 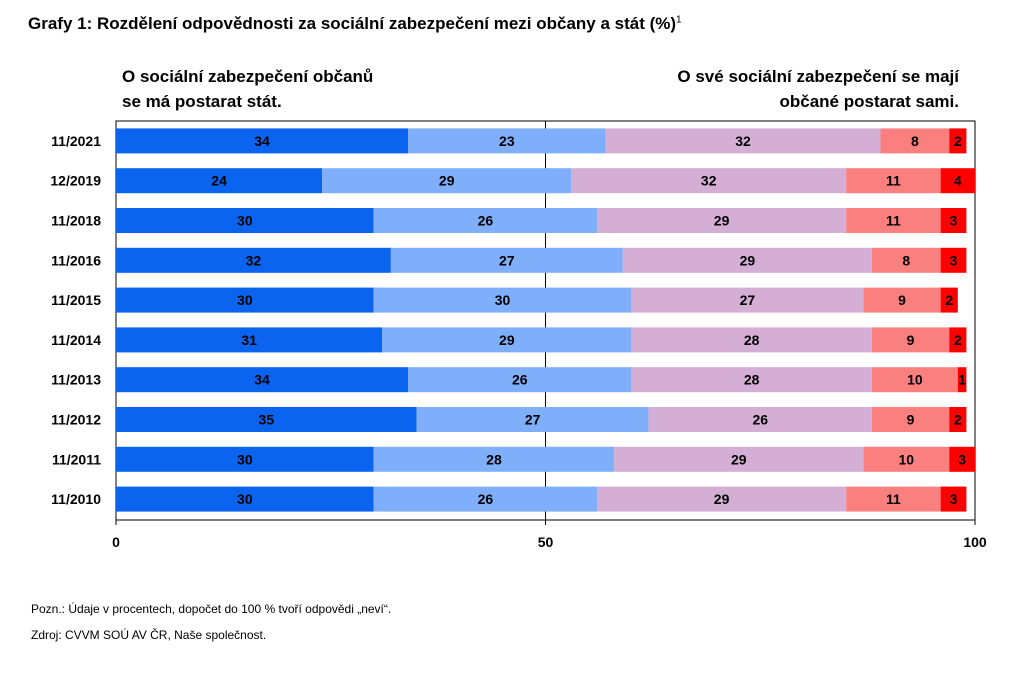 I want to click on bar-11-2015-s4, so click(x=902, y=300).